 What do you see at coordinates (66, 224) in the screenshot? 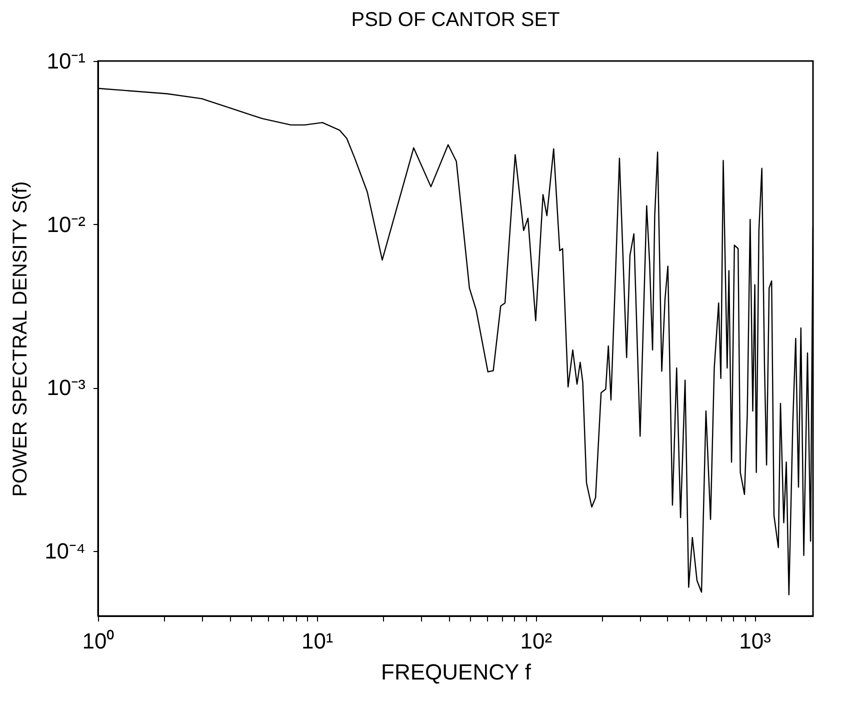
I see `y-tick-label: 10⁻²` at bounding box center [66, 224].